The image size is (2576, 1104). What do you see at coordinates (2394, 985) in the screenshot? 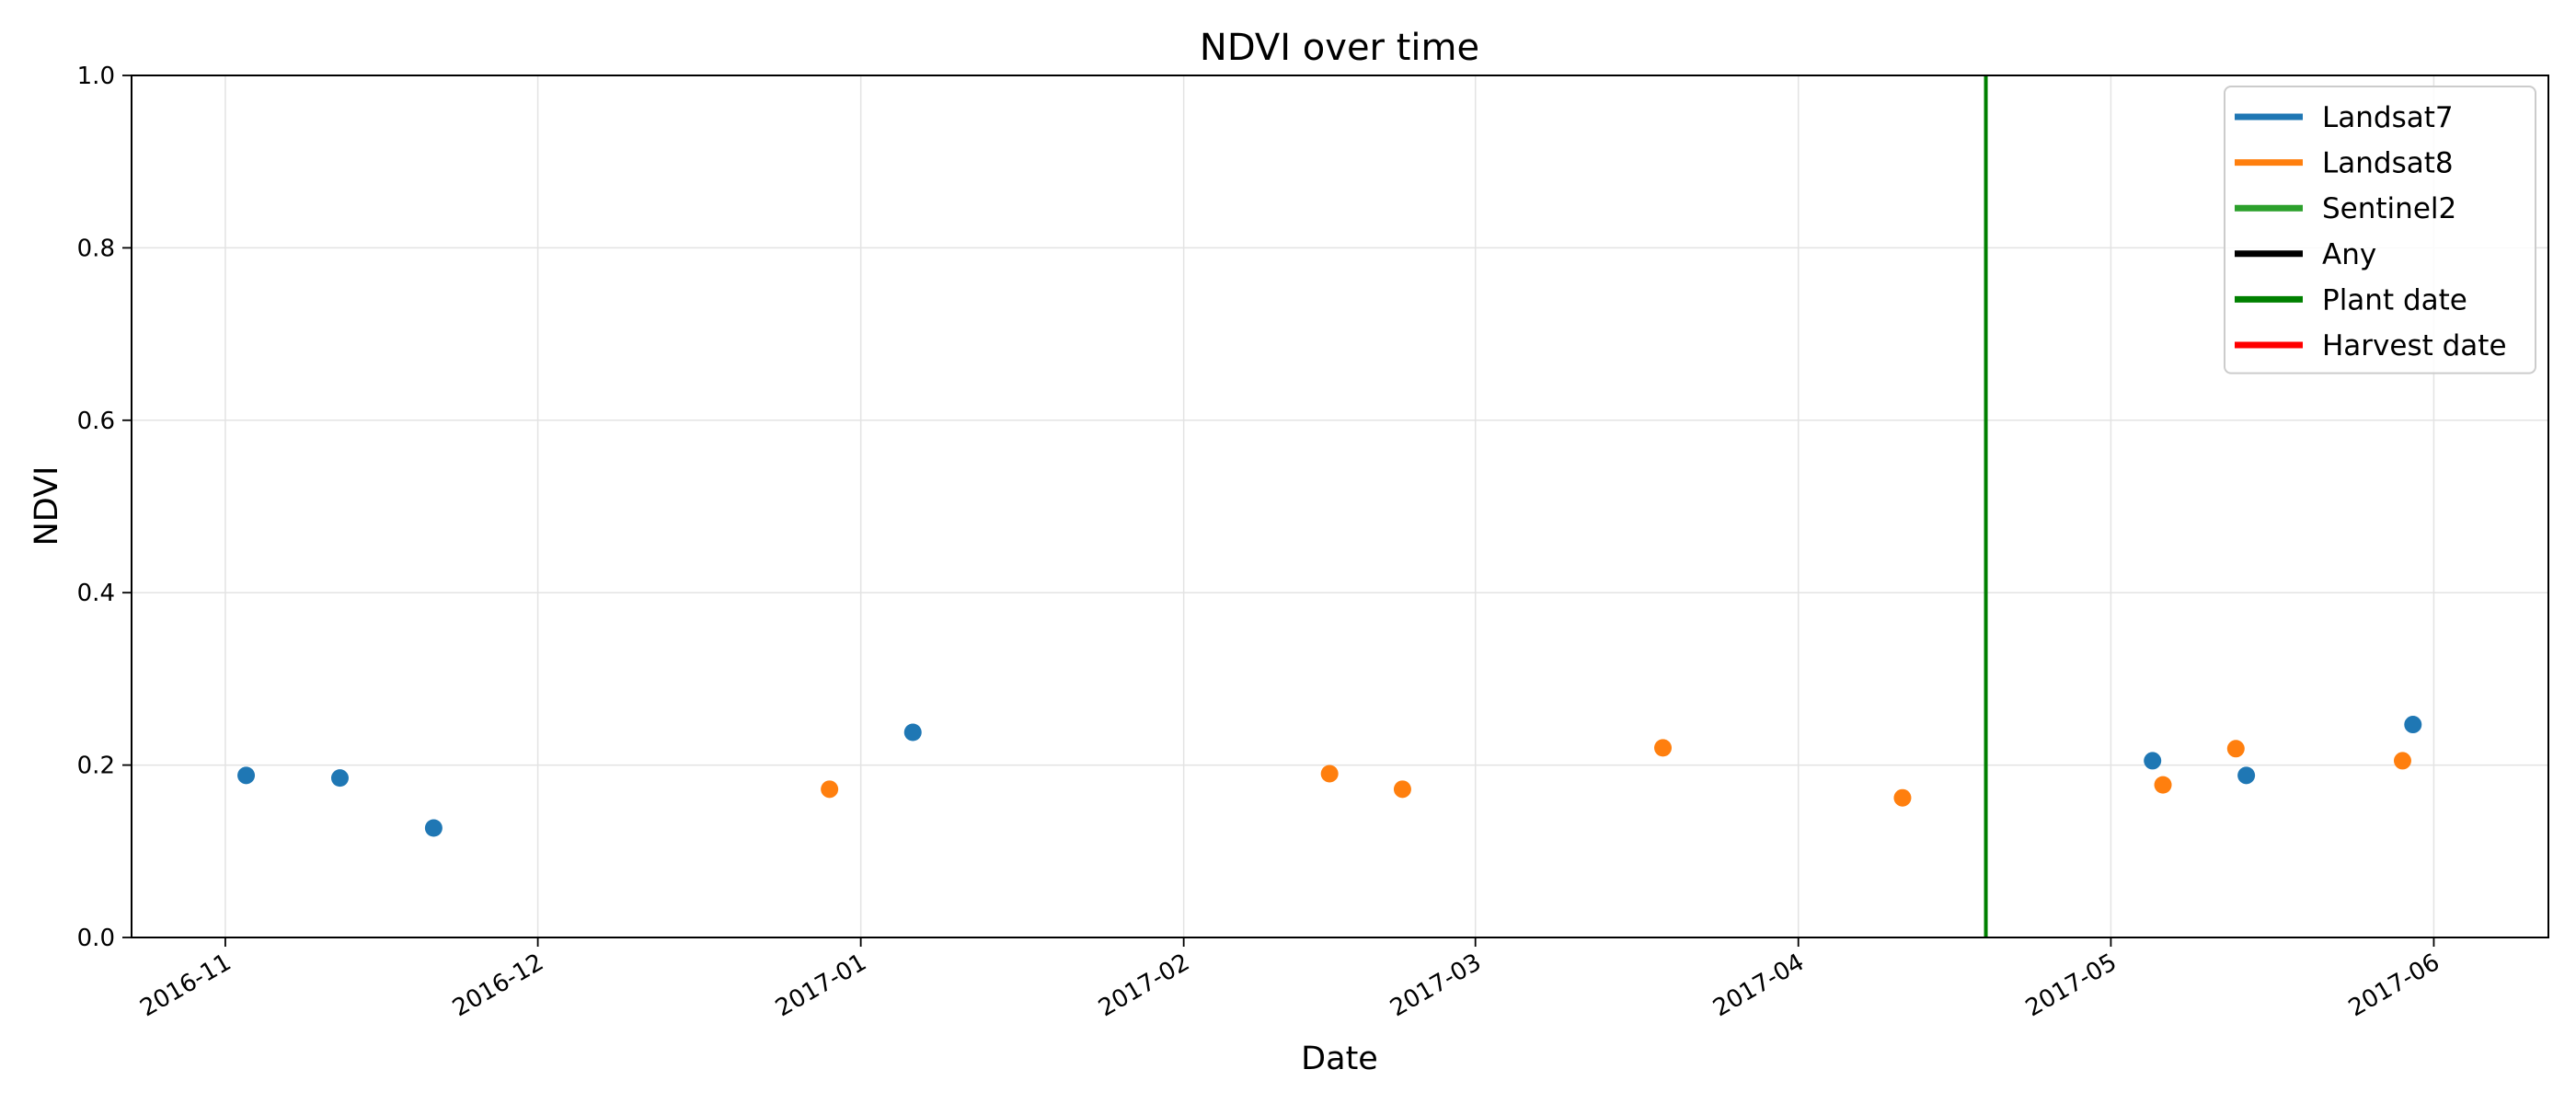
I see `x-tick-label: 2017-06` at bounding box center [2394, 985].